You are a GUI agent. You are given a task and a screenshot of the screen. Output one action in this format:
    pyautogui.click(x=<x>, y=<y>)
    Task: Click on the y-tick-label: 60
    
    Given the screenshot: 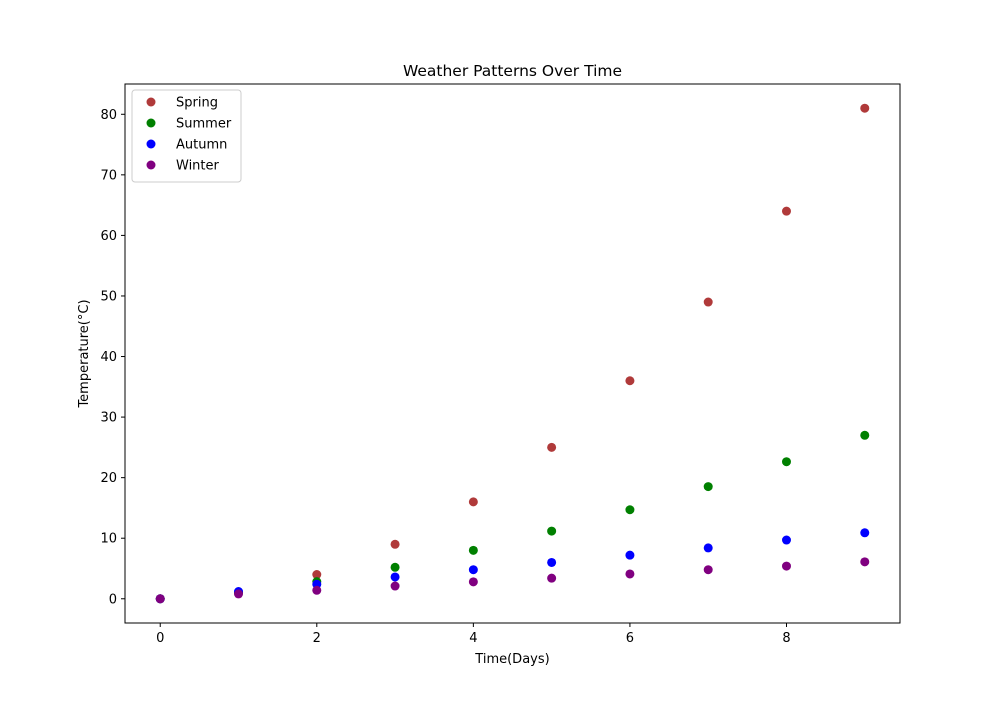 What is the action you would take?
    pyautogui.click(x=108, y=236)
    